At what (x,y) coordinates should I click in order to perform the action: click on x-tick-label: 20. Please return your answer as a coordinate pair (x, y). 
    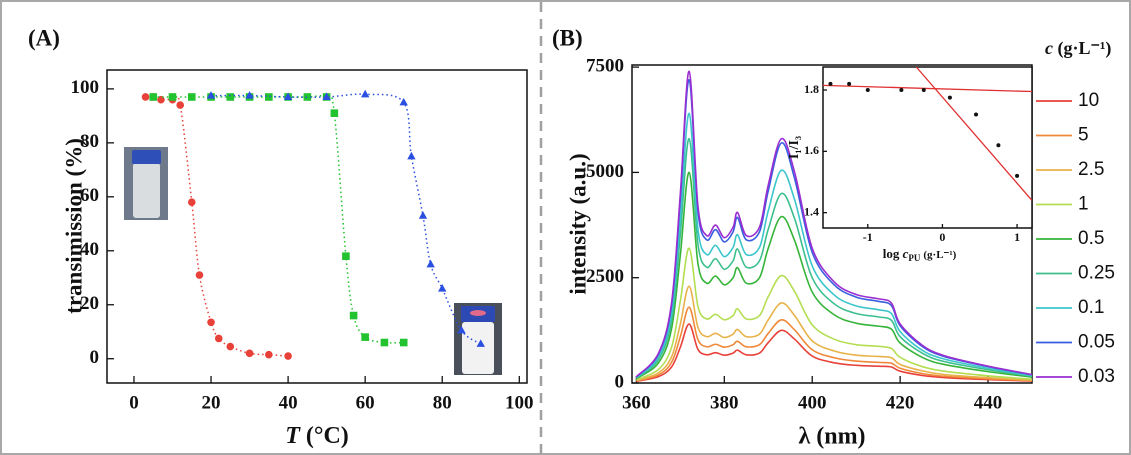
    Looking at the image, I should click on (211, 402).